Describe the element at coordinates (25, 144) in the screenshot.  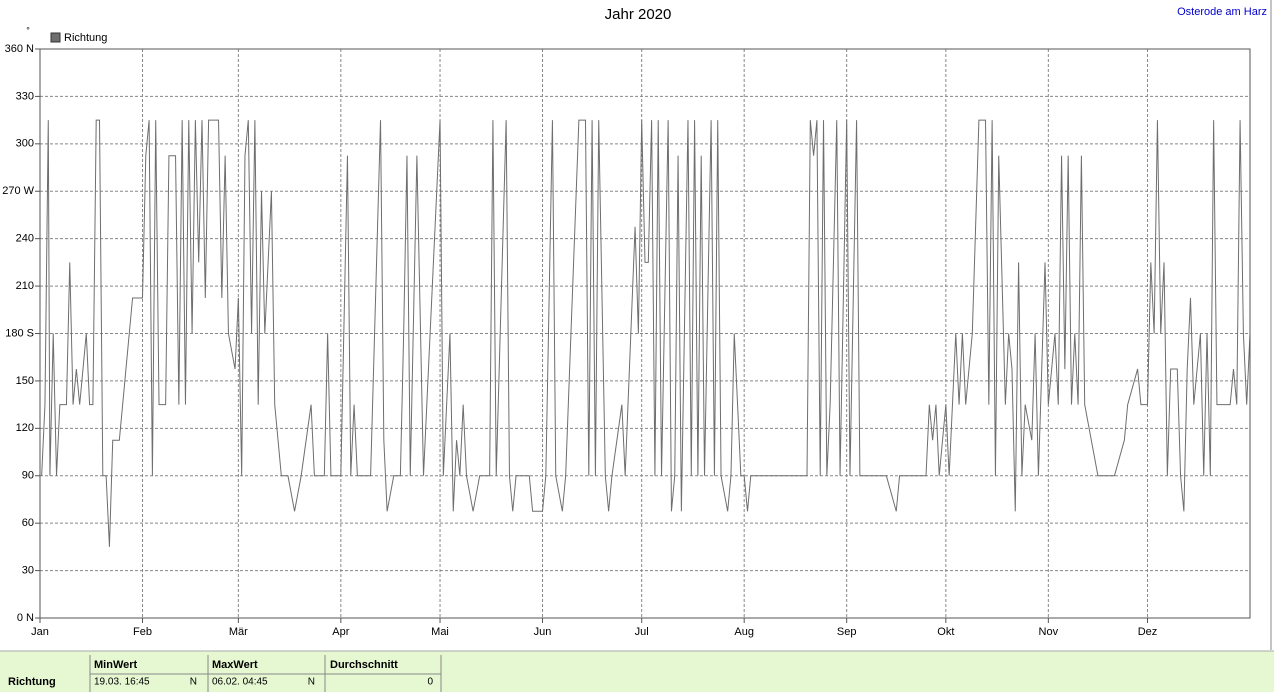
I see `y-tick-label: 300` at that location.